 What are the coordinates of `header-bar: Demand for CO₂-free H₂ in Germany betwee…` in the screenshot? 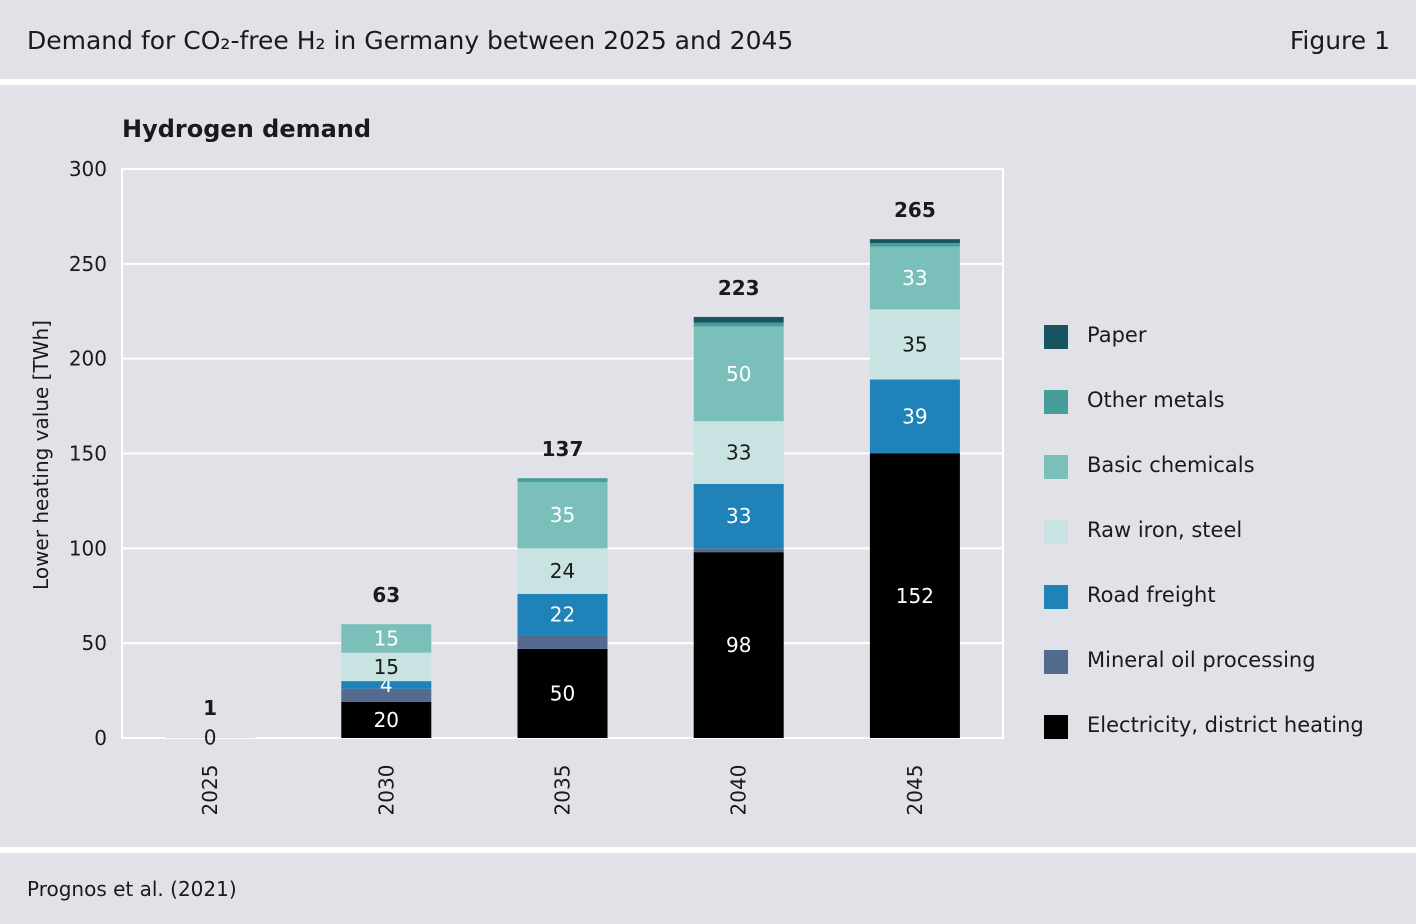 It's located at (708, 39).